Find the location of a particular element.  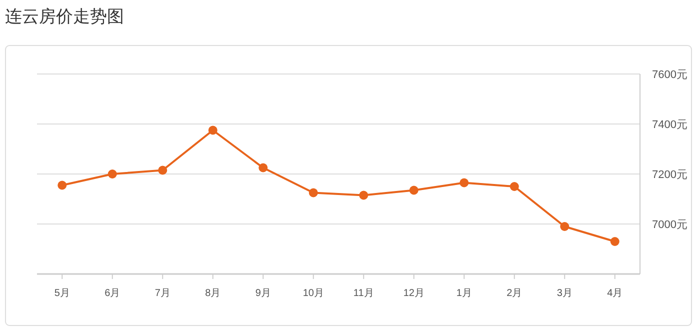

x-tick-label: 7月 is located at coordinates (162, 293).